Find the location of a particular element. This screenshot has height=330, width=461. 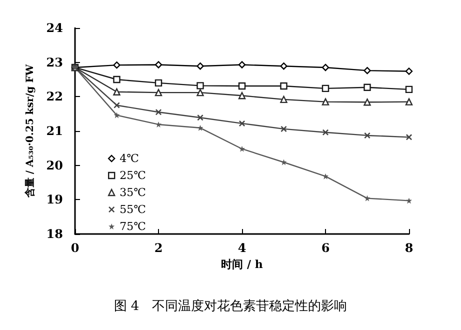

y-tick-label: 24 is located at coordinates (54, 28).